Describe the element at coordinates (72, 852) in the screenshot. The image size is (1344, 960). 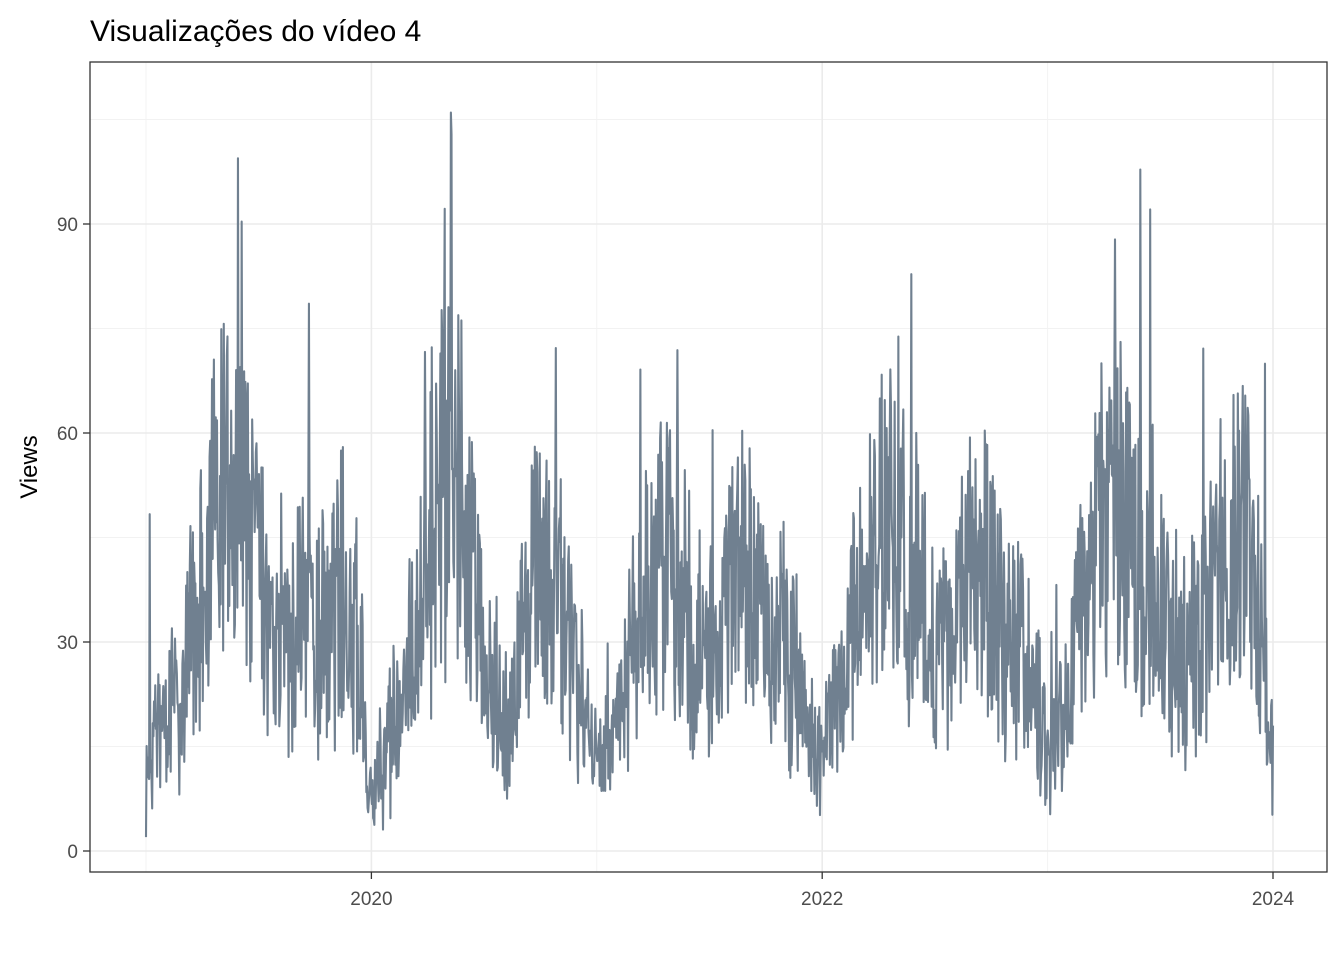
I see `y-tick-label: 0` at that location.